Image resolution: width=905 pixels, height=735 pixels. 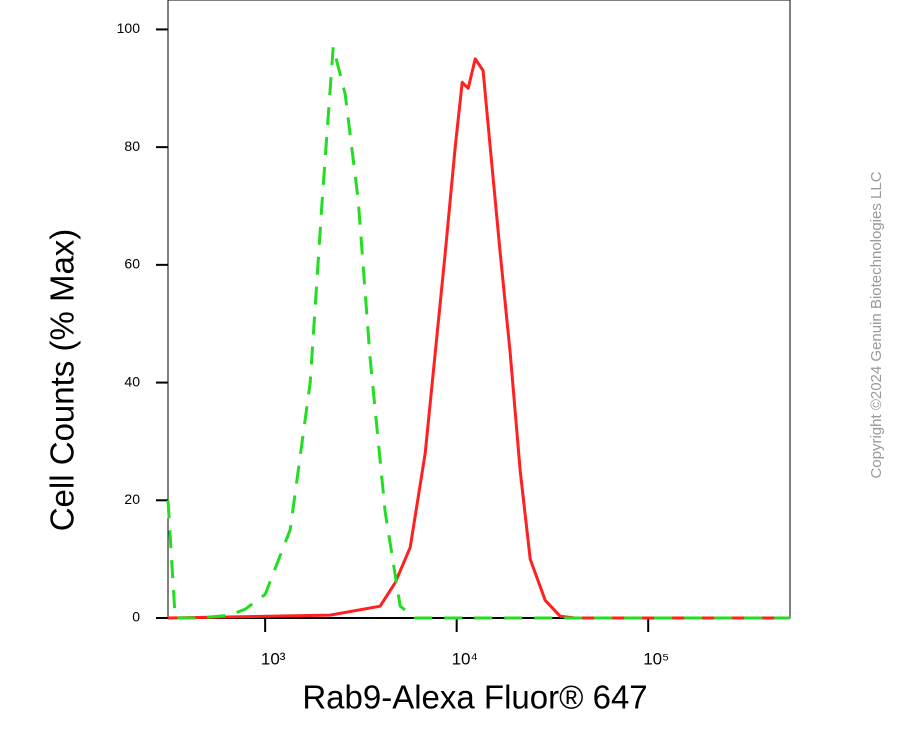 I want to click on x-axis-label: Rab9-Alexa Fluor® 647, so click(x=474, y=697).